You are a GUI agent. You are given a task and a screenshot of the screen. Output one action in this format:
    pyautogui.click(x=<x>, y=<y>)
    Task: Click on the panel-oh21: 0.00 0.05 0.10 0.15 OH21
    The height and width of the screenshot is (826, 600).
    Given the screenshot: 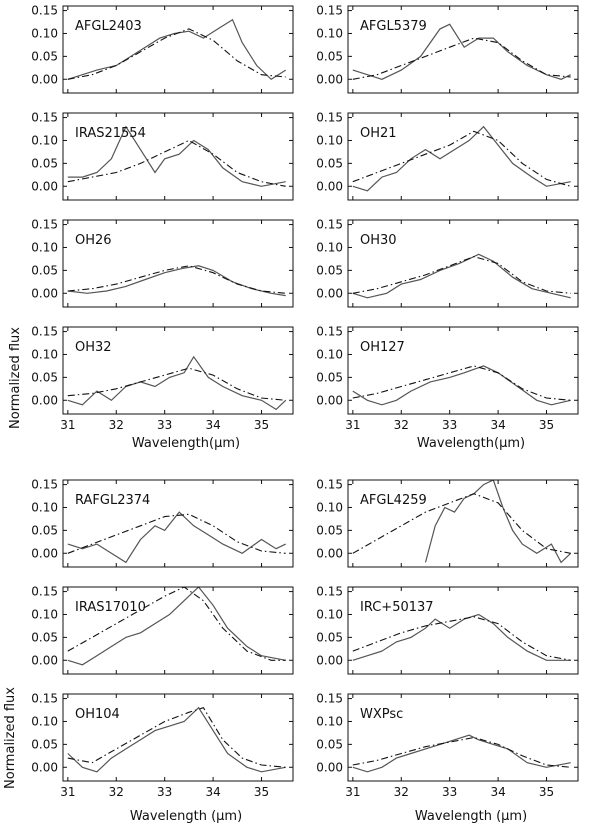 What is the action you would take?
    pyautogui.click(x=447, y=156)
    